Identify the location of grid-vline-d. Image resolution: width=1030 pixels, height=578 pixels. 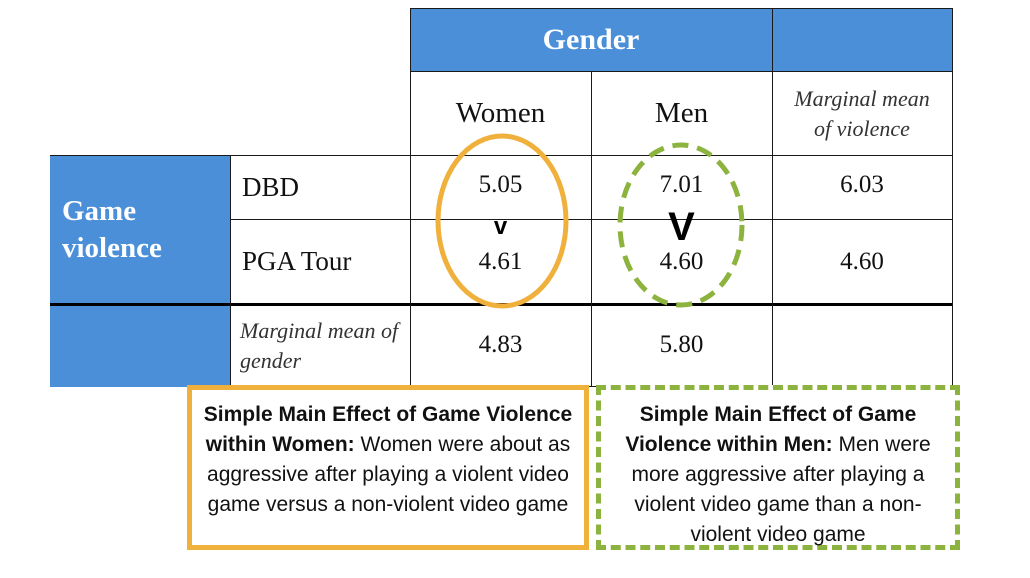
(772, 197).